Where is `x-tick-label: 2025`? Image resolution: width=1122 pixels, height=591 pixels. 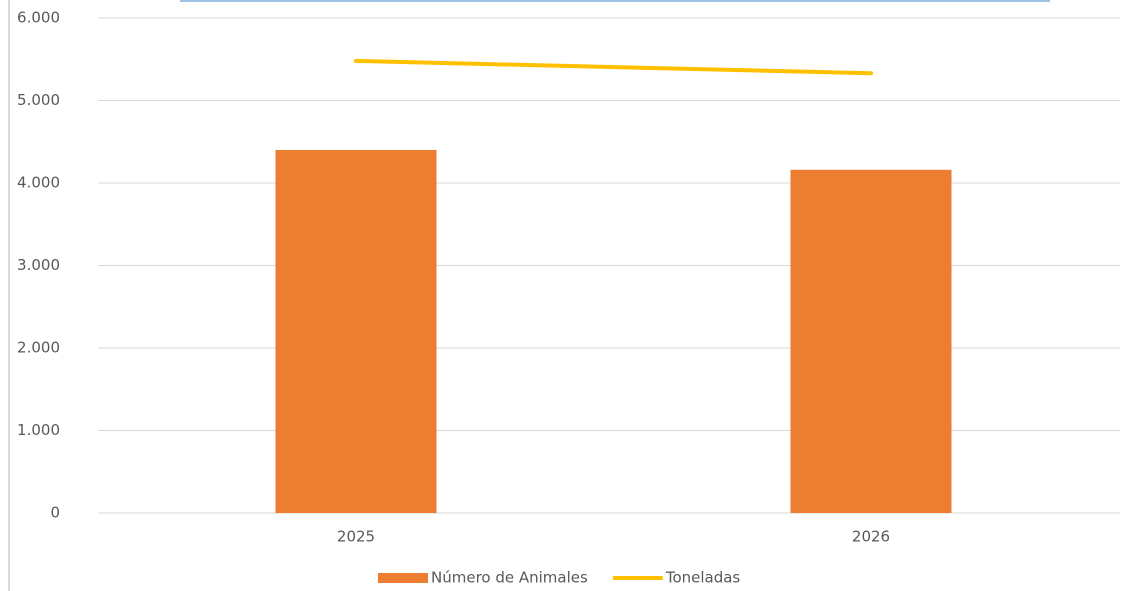
x-tick-label: 2025 is located at coordinates (356, 537).